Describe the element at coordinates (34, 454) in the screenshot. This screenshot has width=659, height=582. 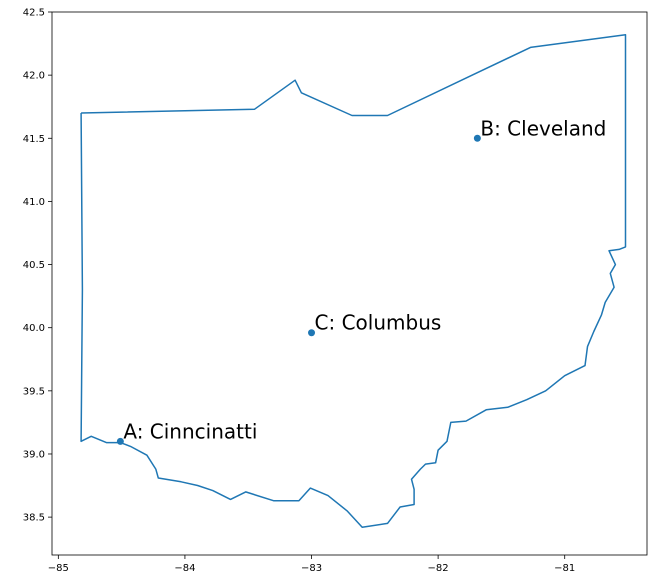
I see `y-tick-label: 39.0` at that location.